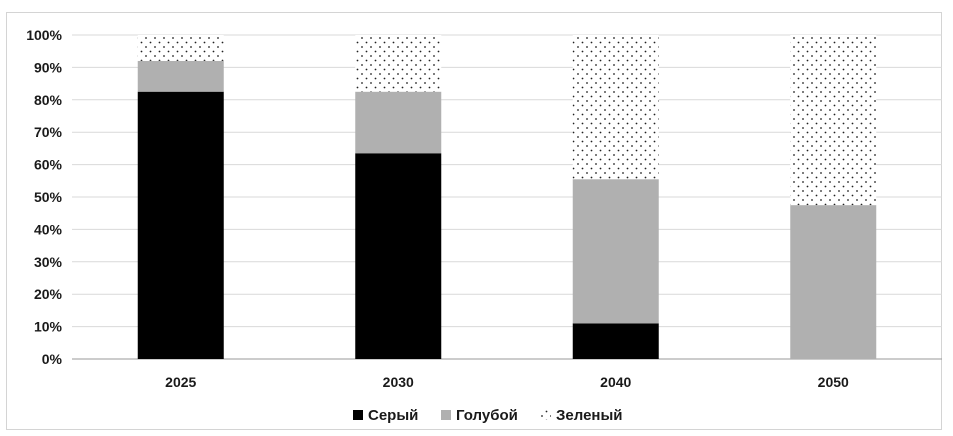 The image size is (953, 436). I want to click on x-tick-label: 2050, so click(833, 382).